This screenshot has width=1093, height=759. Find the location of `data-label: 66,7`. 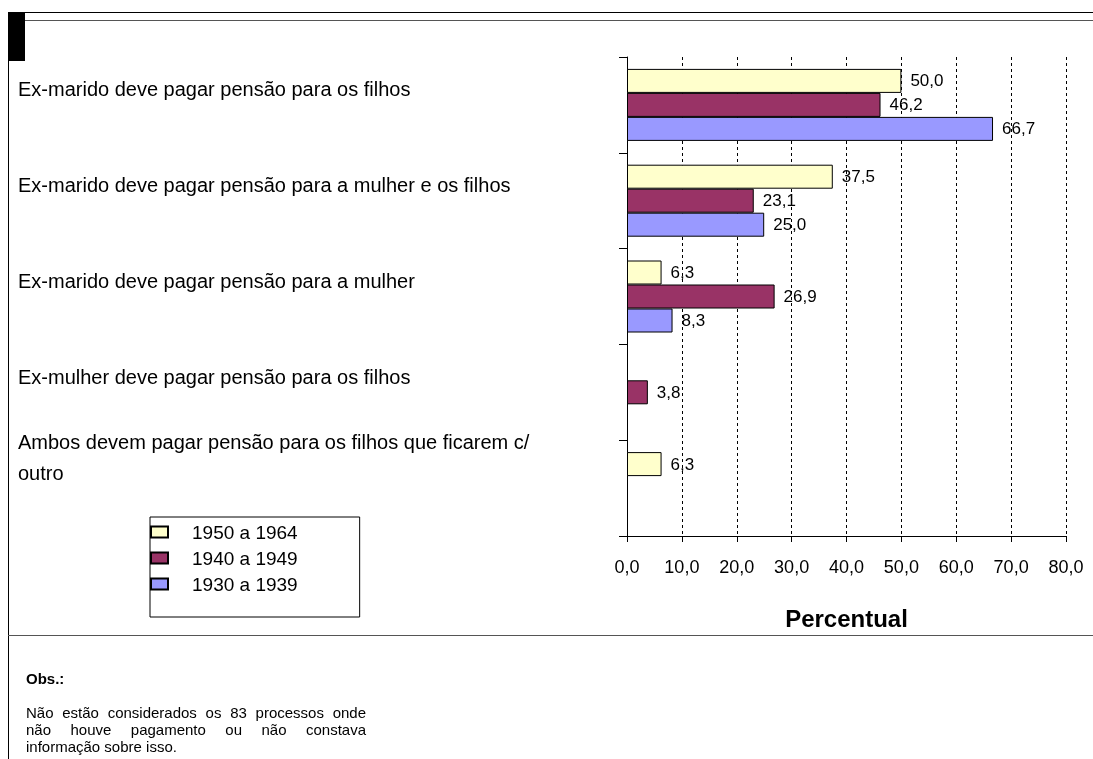

data-label: 66,7 is located at coordinates (1019, 129).